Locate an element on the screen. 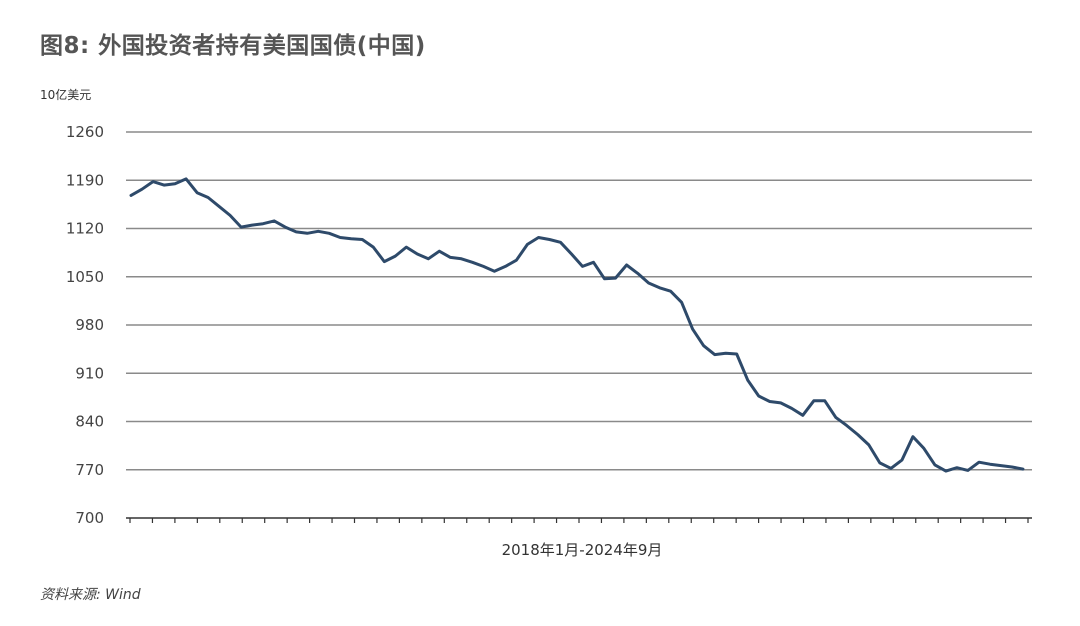 The height and width of the screenshot is (626, 1080). x-axis-label: 2018年1月-2024年9月 is located at coordinates (582, 550).